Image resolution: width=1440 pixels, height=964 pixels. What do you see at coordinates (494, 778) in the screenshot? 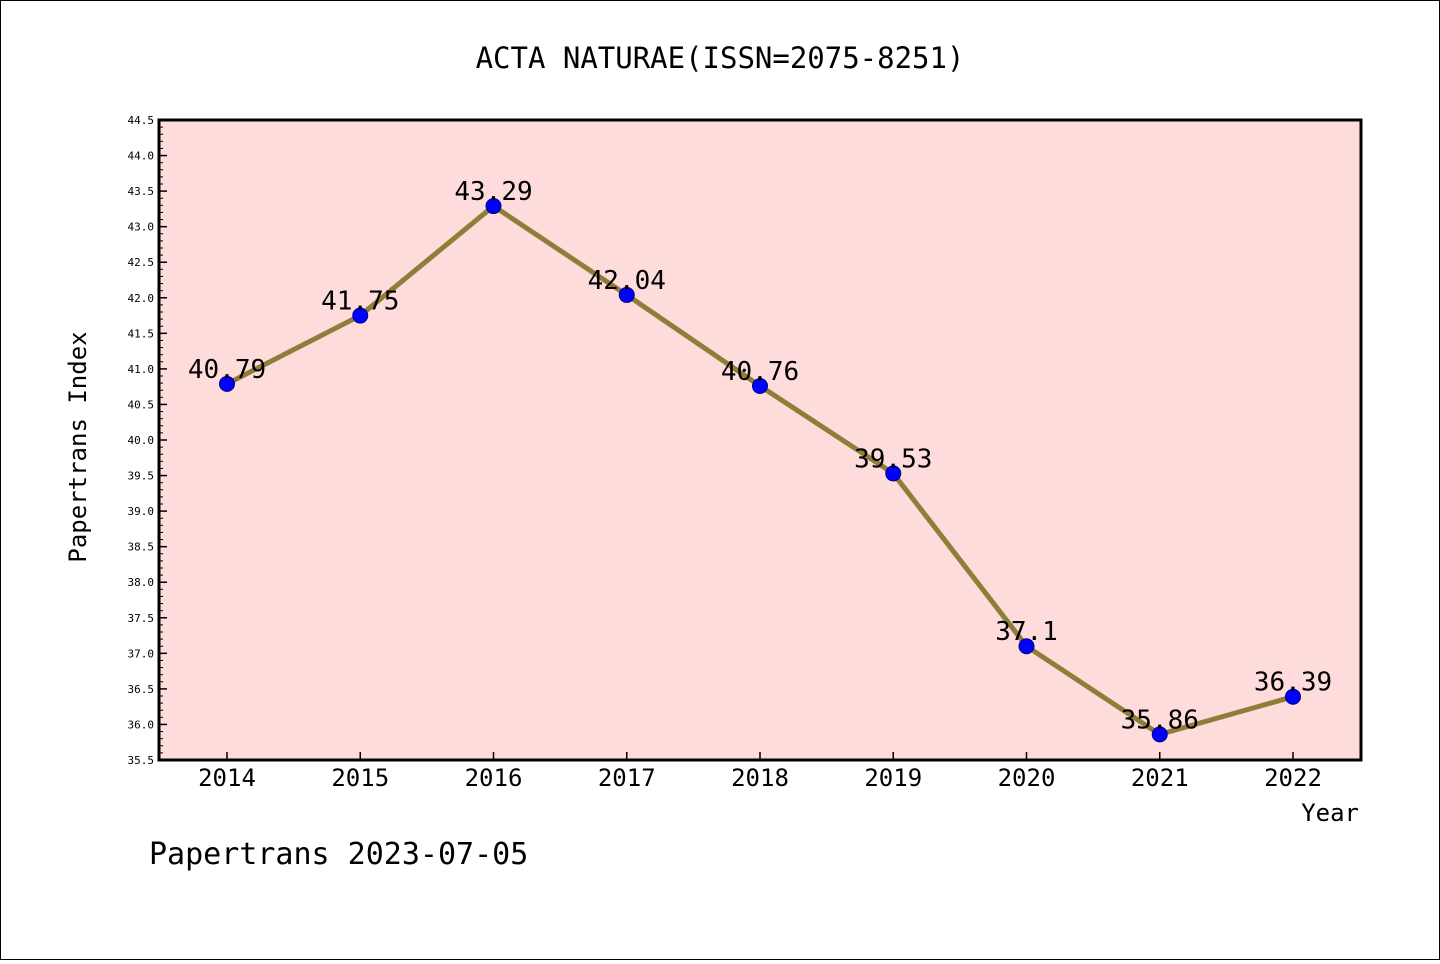
I see `x-tick-label: 2016` at bounding box center [494, 778].